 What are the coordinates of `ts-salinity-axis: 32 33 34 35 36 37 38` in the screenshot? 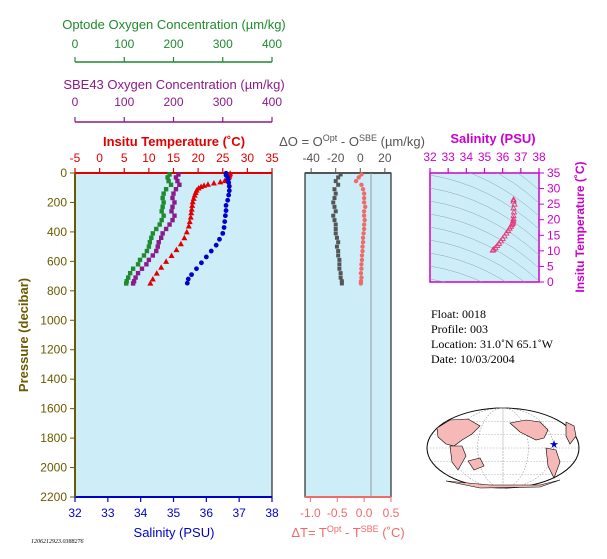 It's located at (484, 161).